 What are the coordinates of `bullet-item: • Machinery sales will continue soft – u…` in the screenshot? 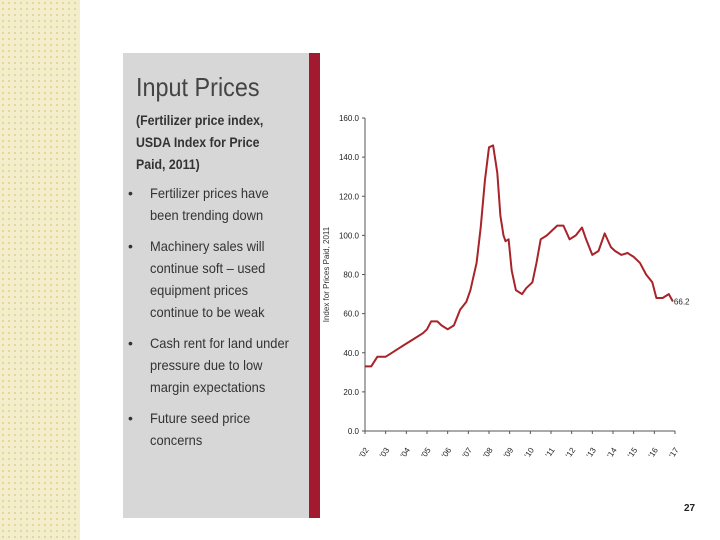 It's located at (217, 279).